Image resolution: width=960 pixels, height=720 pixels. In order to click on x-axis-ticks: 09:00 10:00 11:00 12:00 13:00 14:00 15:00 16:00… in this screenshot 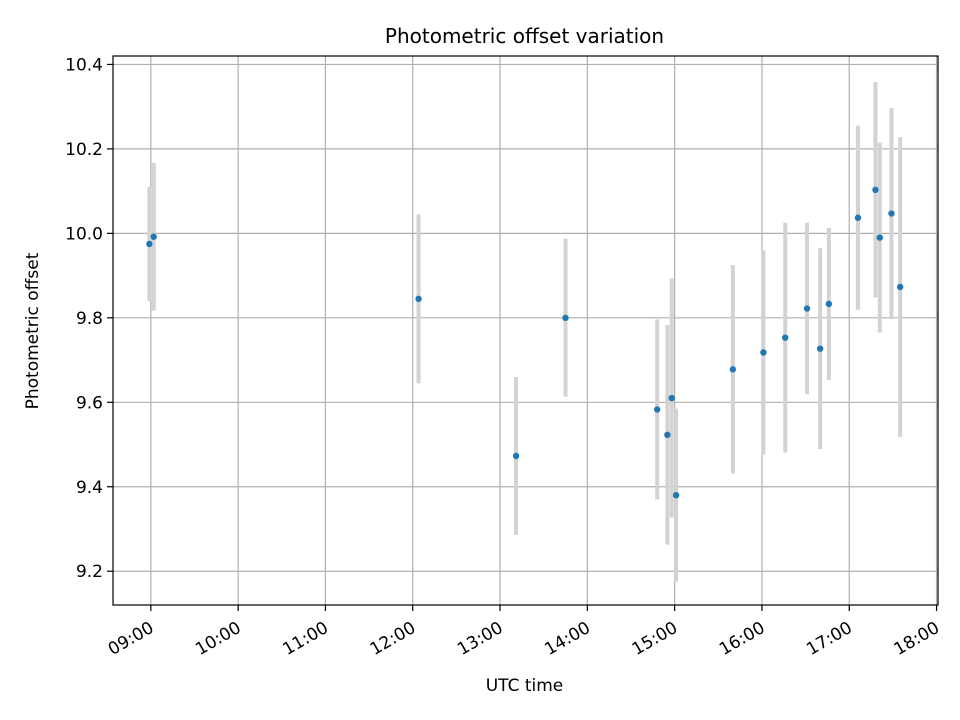, I will do `click(524, 632)`.